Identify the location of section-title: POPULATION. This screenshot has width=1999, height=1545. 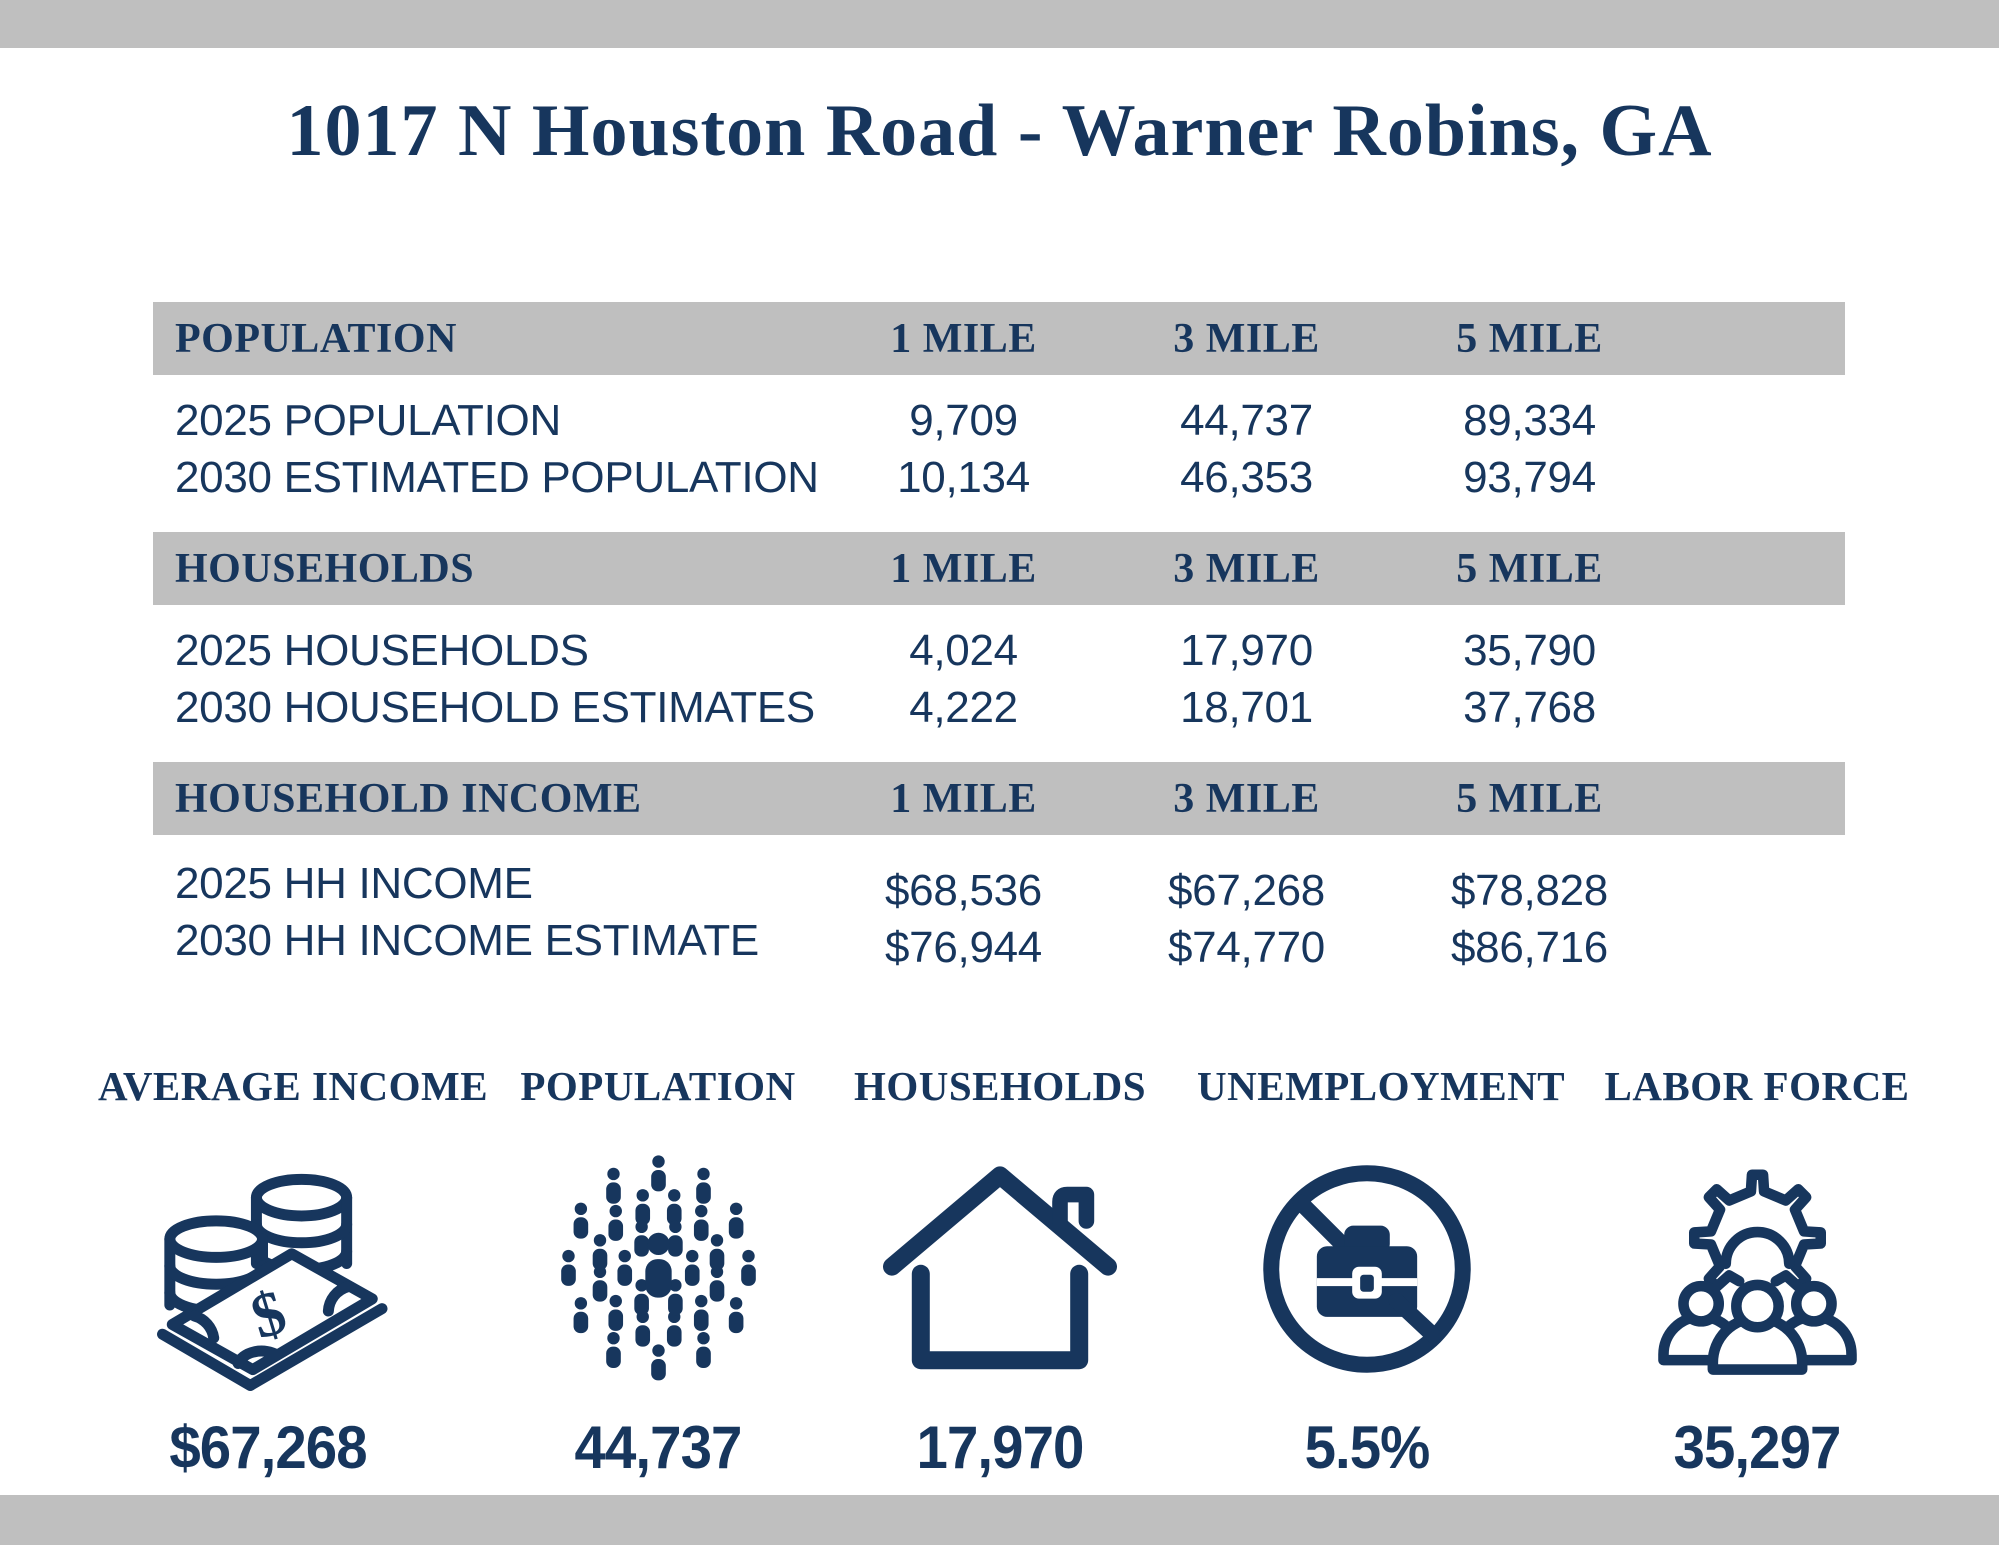
(316, 338).